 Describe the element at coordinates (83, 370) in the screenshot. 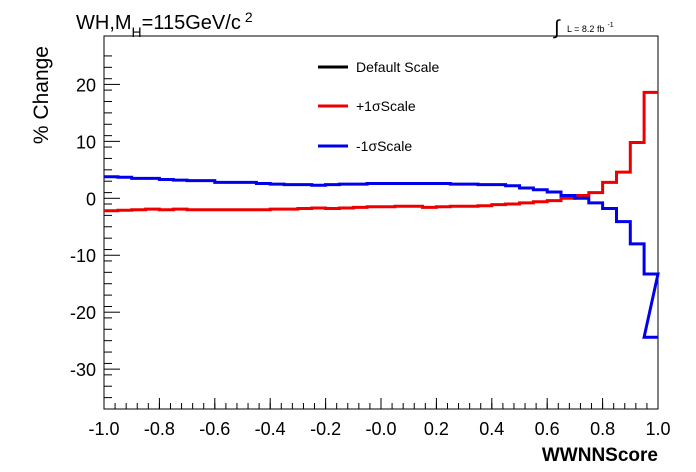

I see `y-tick-label: -30` at that location.